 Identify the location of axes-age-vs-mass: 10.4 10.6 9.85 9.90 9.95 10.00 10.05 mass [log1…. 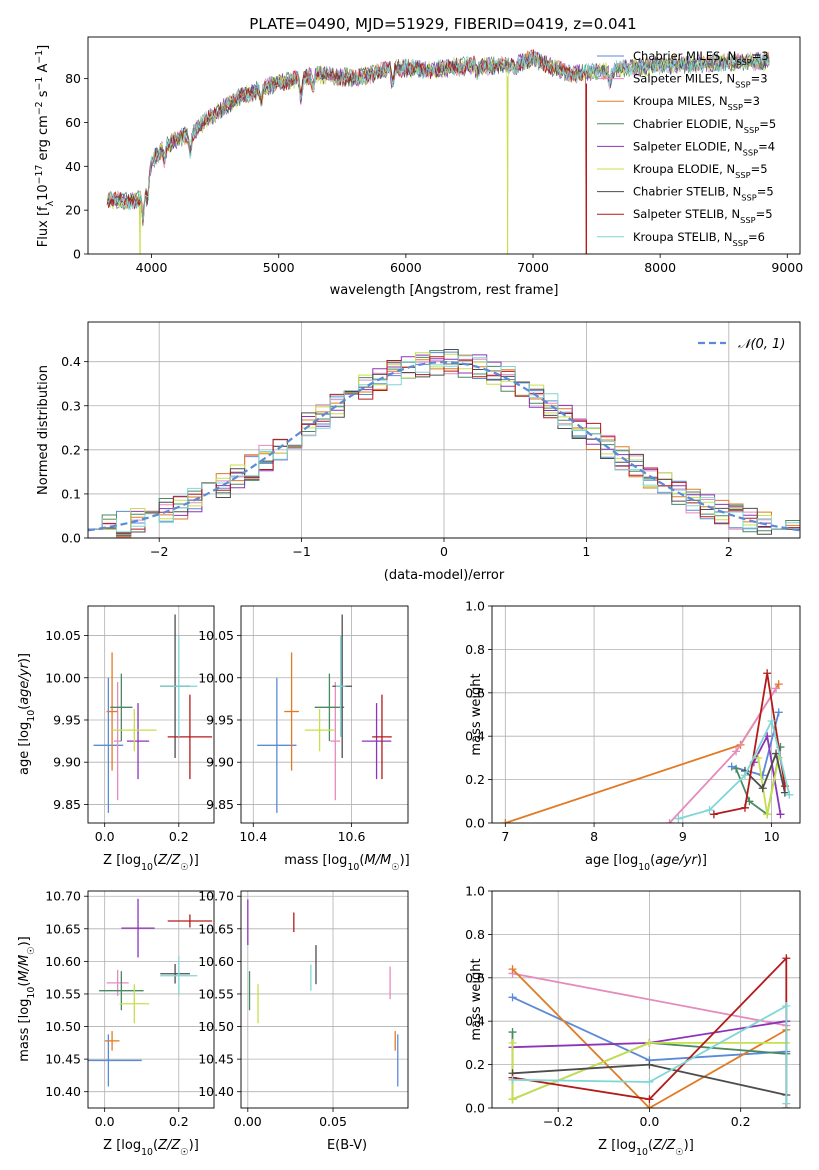
(304, 739).